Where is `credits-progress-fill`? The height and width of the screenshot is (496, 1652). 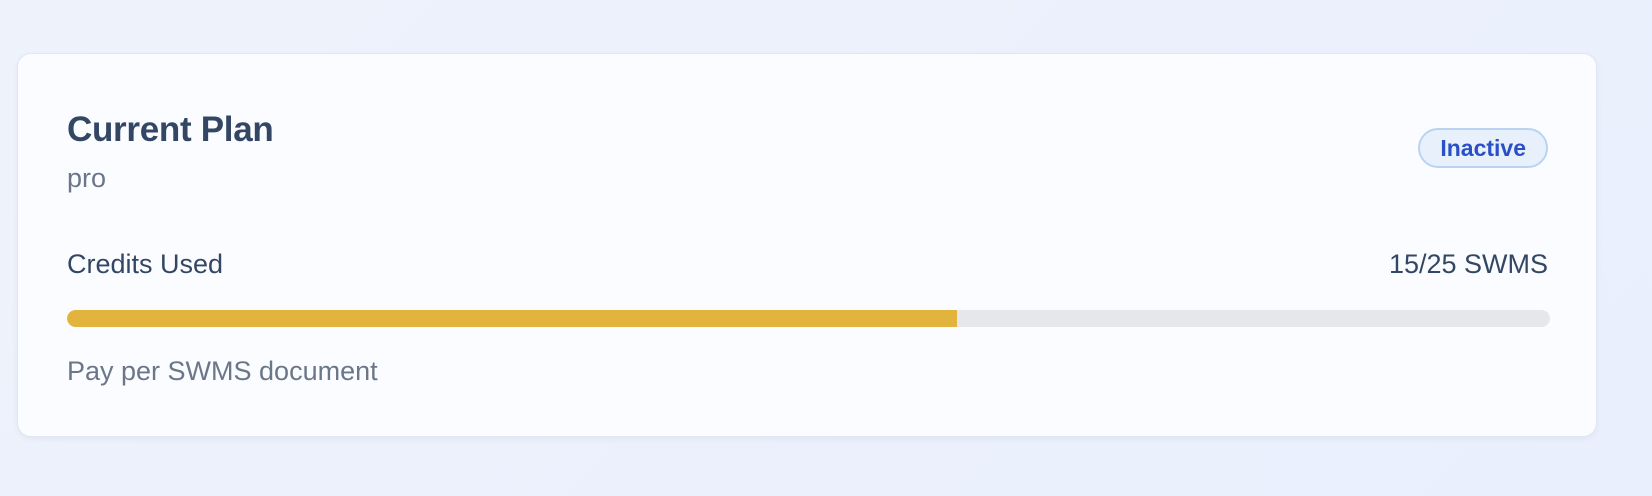
credits-progress-fill is located at coordinates (512, 318).